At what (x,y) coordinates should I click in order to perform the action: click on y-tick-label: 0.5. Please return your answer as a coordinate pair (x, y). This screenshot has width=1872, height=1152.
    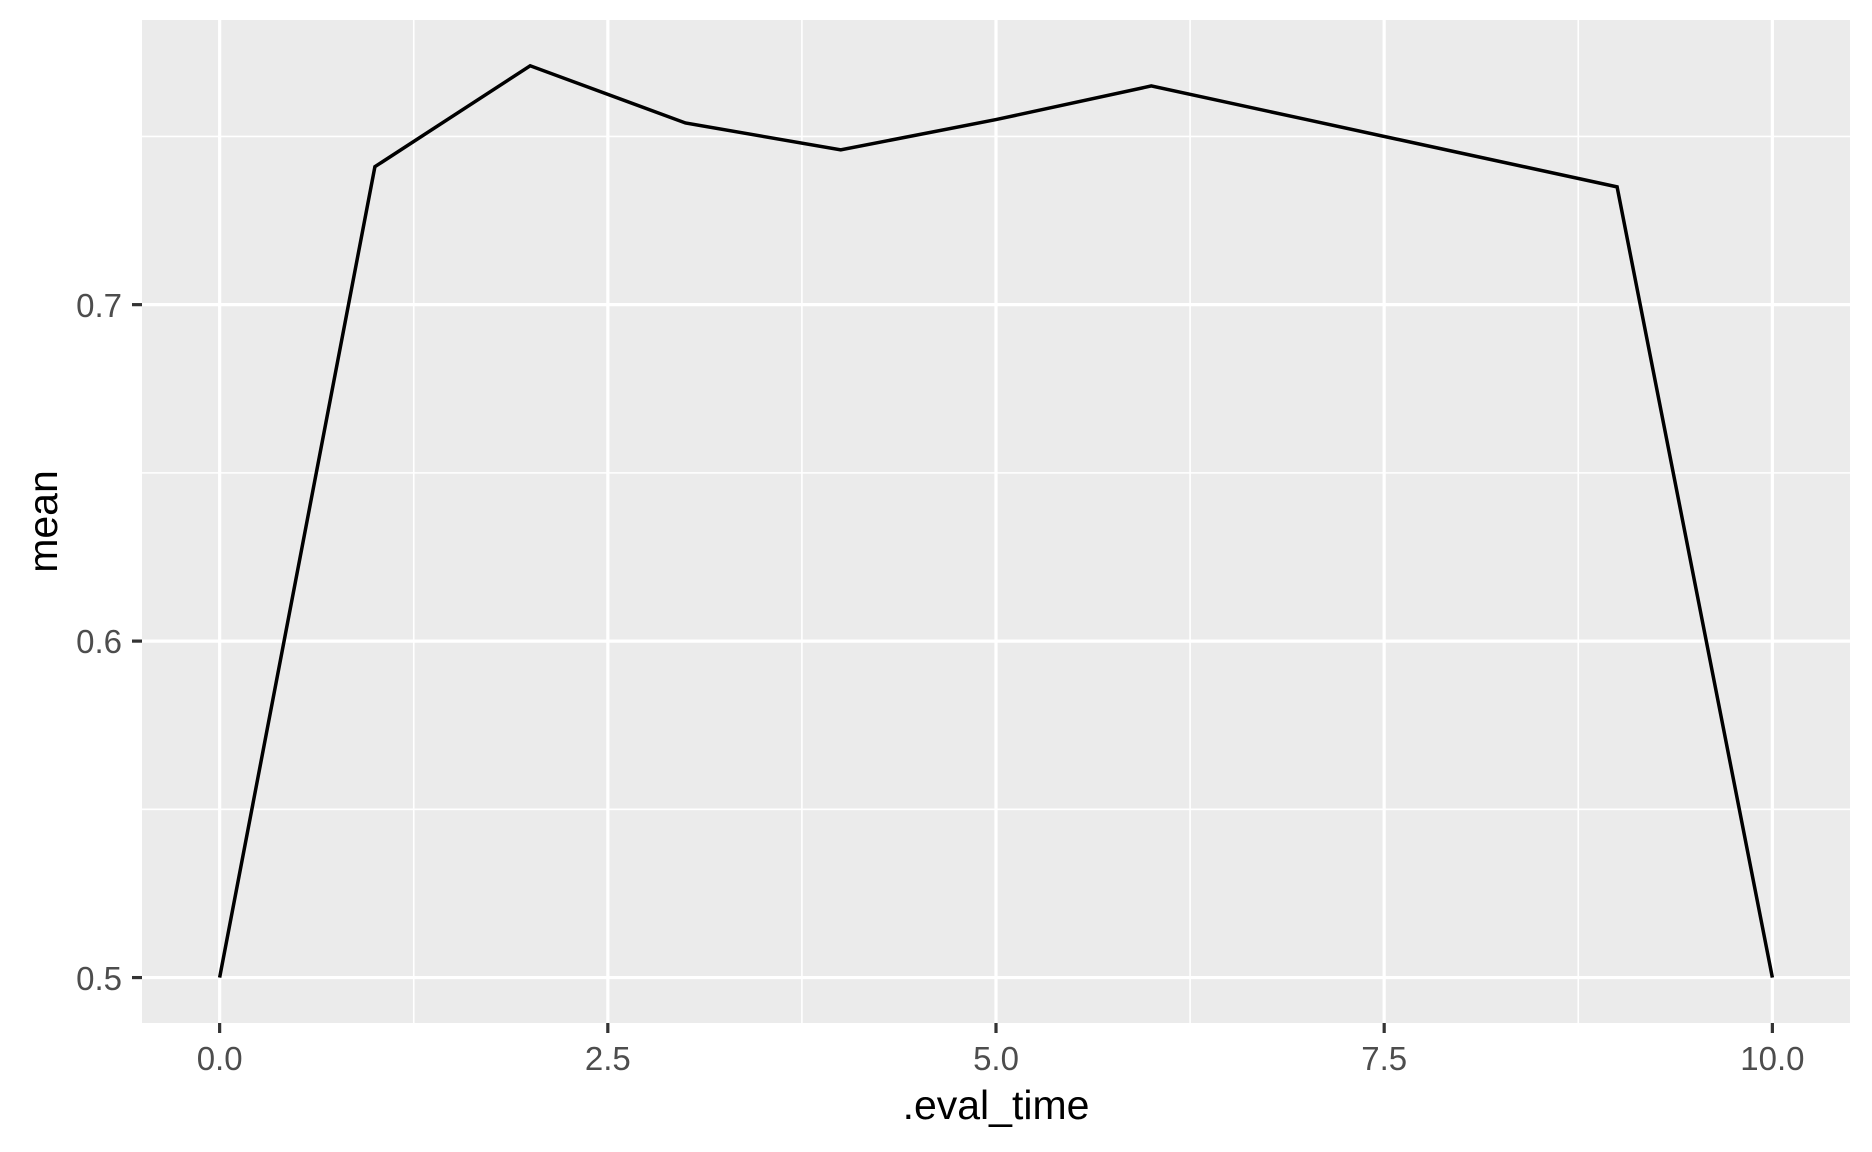
    Looking at the image, I should click on (99, 978).